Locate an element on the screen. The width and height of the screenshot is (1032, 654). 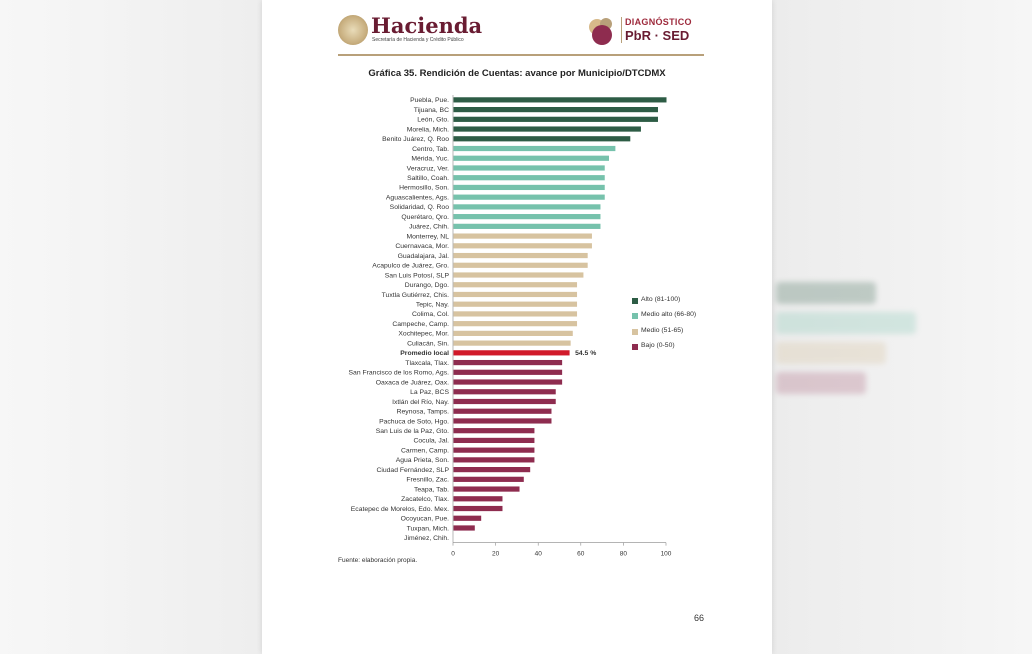
category-label: Campeche, Camp. is located at coordinates (420, 324).